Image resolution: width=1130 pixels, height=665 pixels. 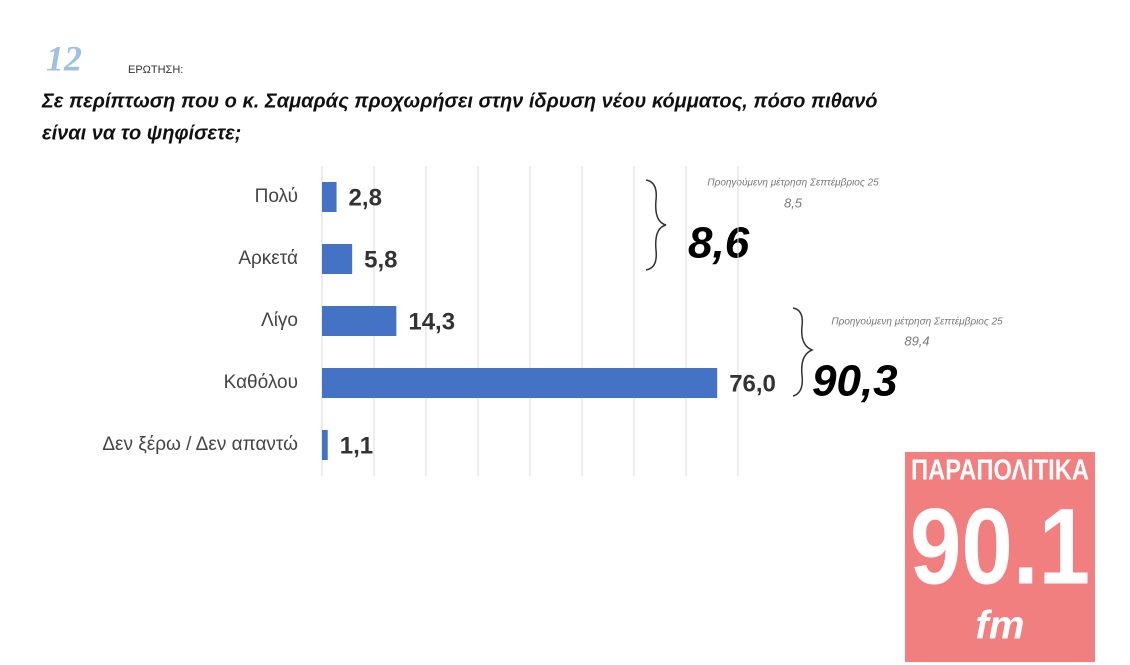 What do you see at coordinates (855, 381) in the screenshot?
I see `annotation-total: 90,3` at bounding box center [855, 381].